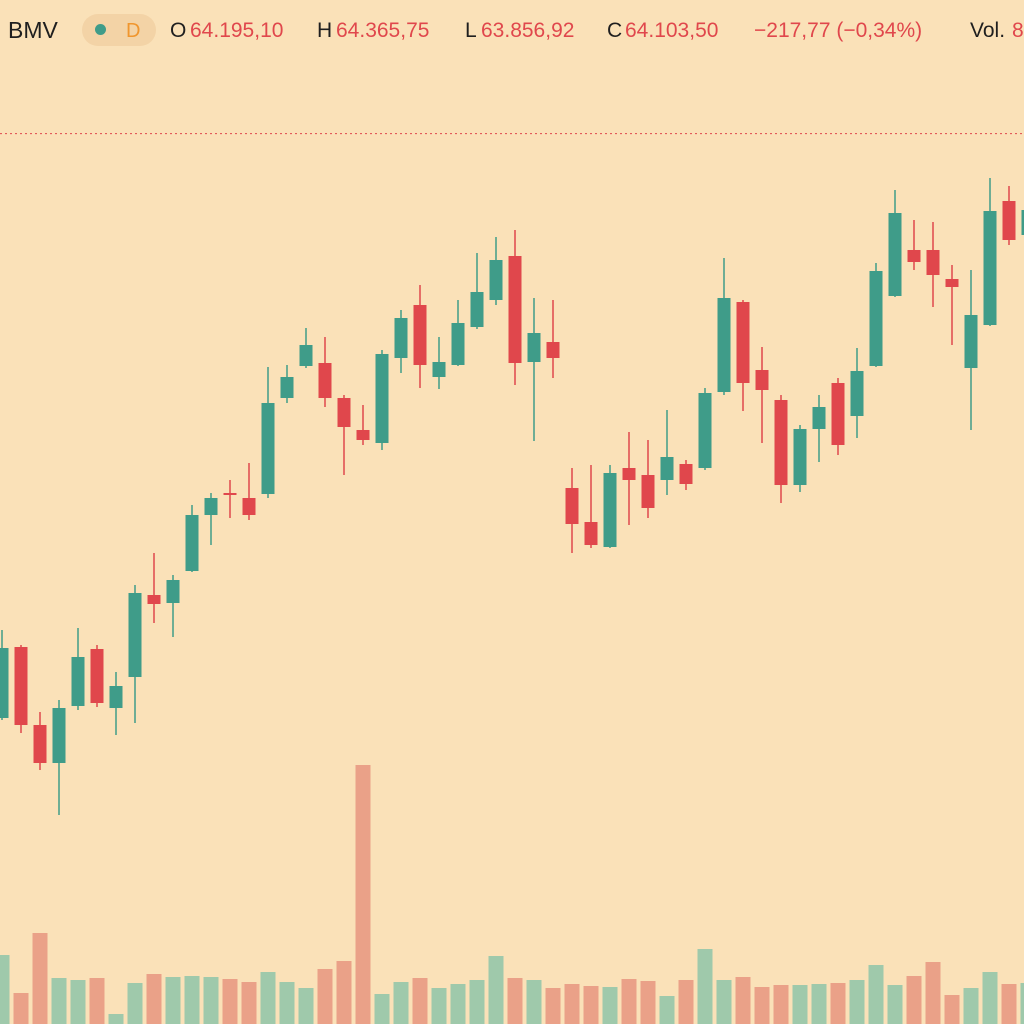 The image size is (1024, 1024). What do you see at coordinates (119, 30) in the screenshot?
I see `status-pill` at bounding box center [119, 30].